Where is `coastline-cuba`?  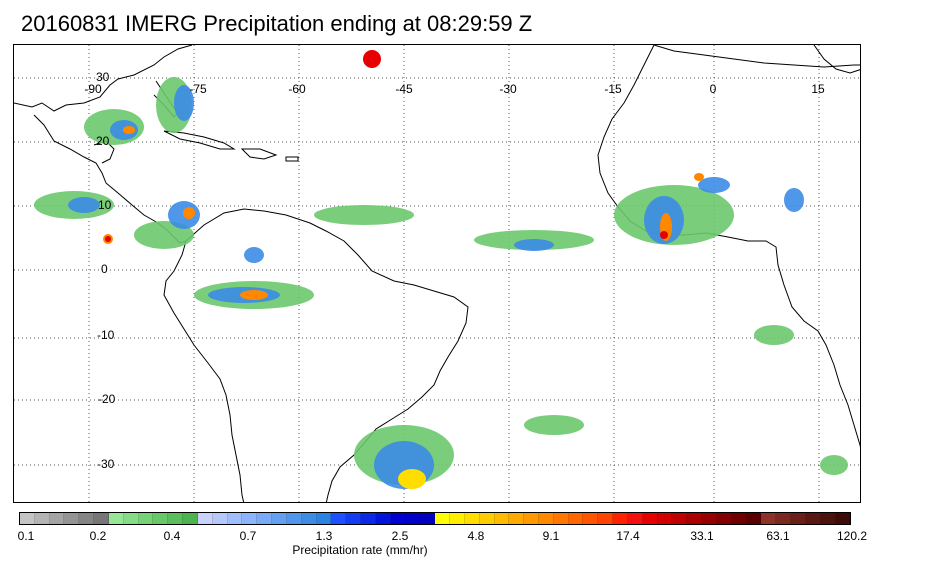 coastline-cuba is located at coordinates (199, 140).